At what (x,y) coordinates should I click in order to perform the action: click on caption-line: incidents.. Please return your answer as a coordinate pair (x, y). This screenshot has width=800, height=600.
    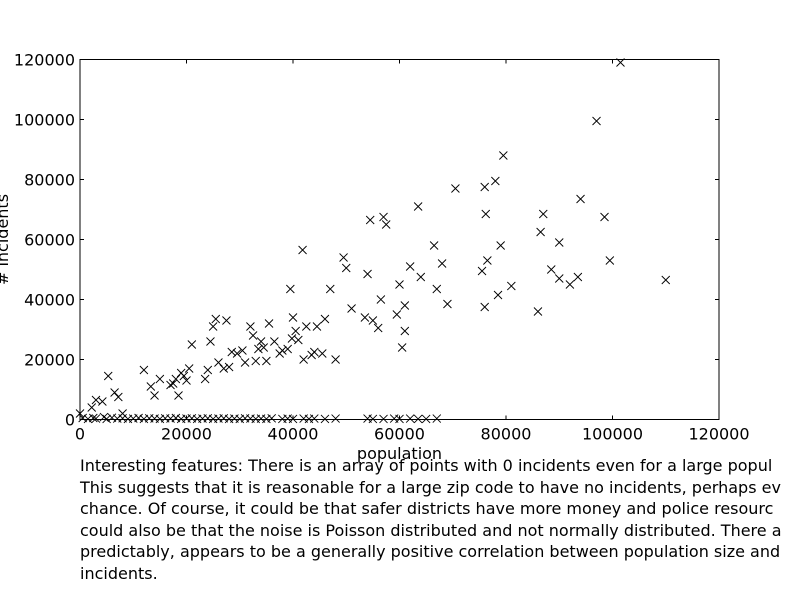
    Looking at the image, I should click on (119, 573).